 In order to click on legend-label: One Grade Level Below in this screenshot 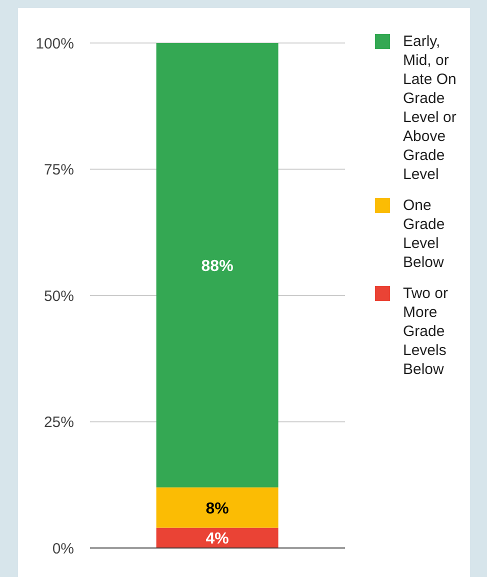, I will do `click(424, 234)`.